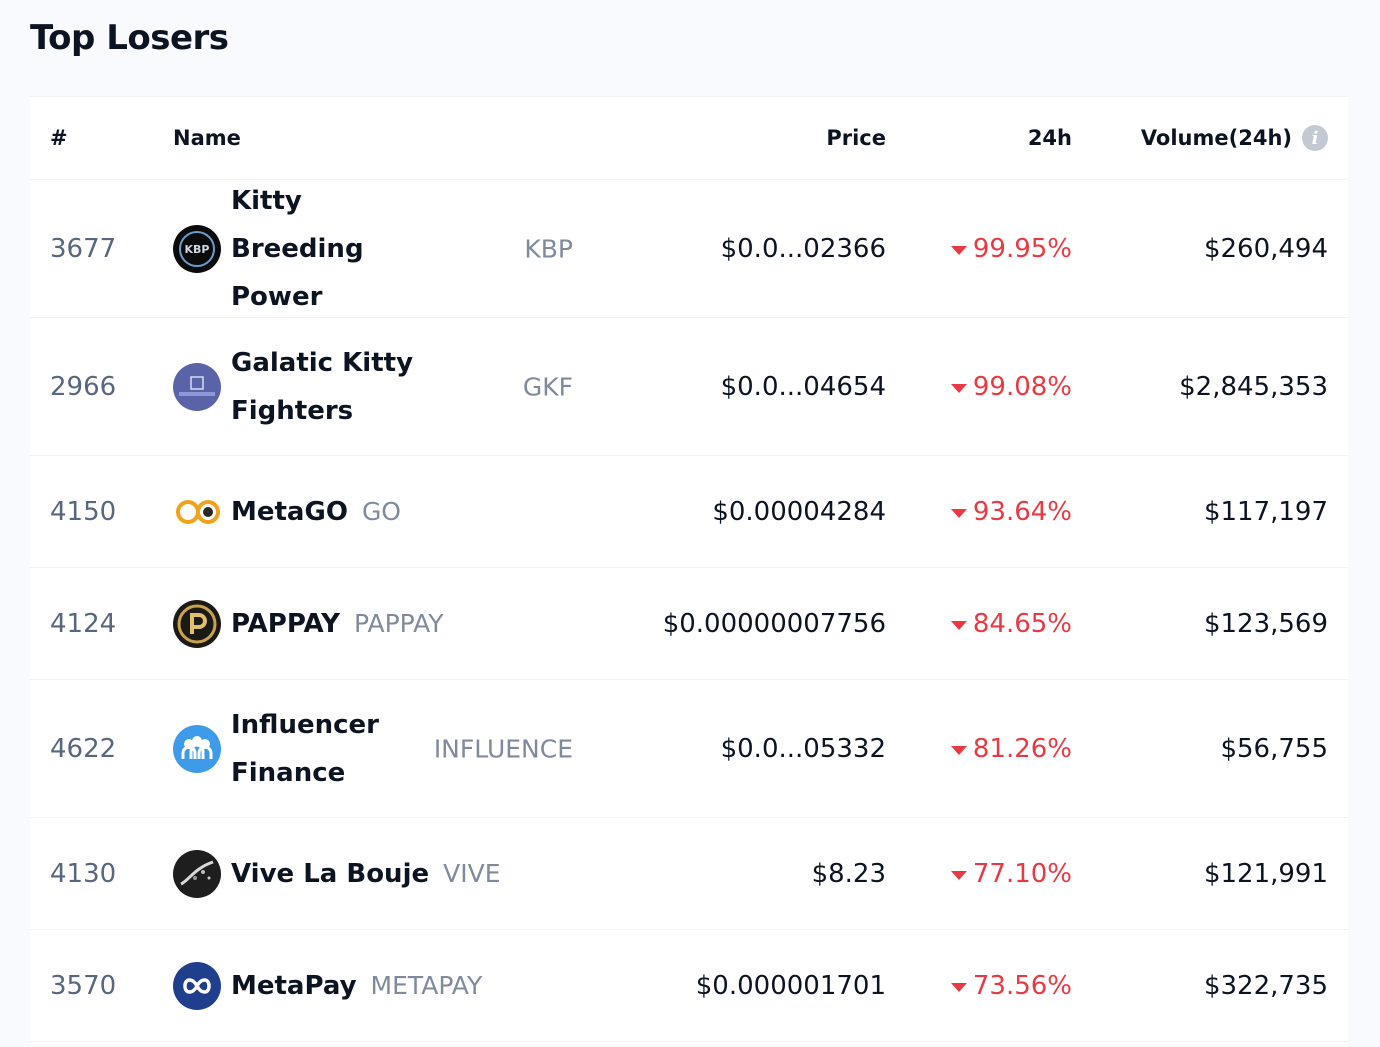 Image resolution: width=1380 pixels, height=1047 pixels. What do you see at coordinates (294, 985) in the screenshot?
I see `coin-name: MetaPay` at bounding box center [294, 985].